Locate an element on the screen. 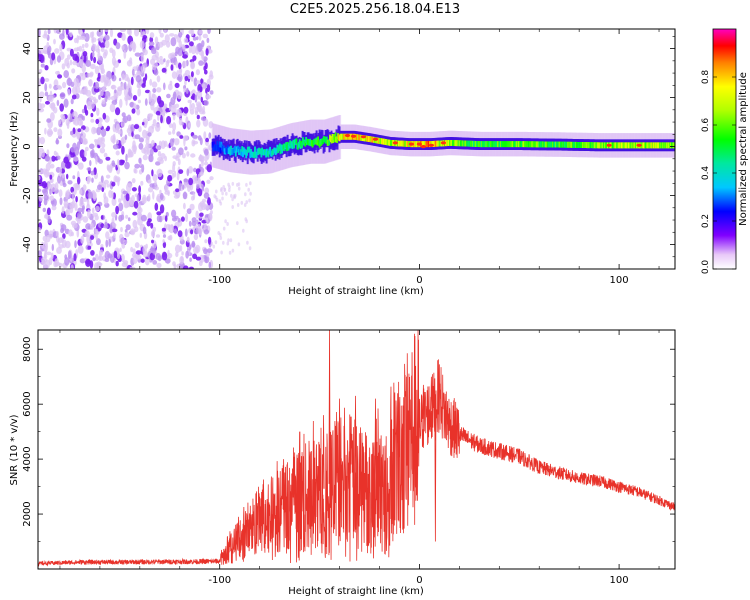 The width and height of the screenshot is (750, 600). spectrogram-noise-region is located at coordinates (145, 149).